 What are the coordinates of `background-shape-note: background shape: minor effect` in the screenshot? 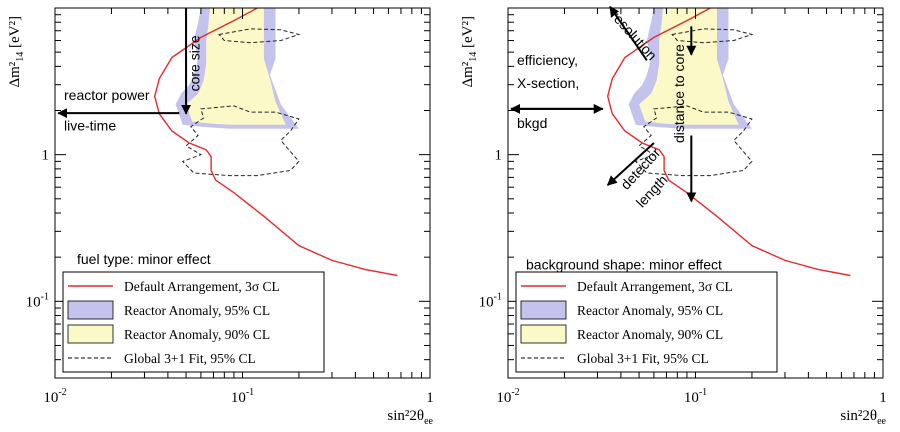 It's located at (624, 264).